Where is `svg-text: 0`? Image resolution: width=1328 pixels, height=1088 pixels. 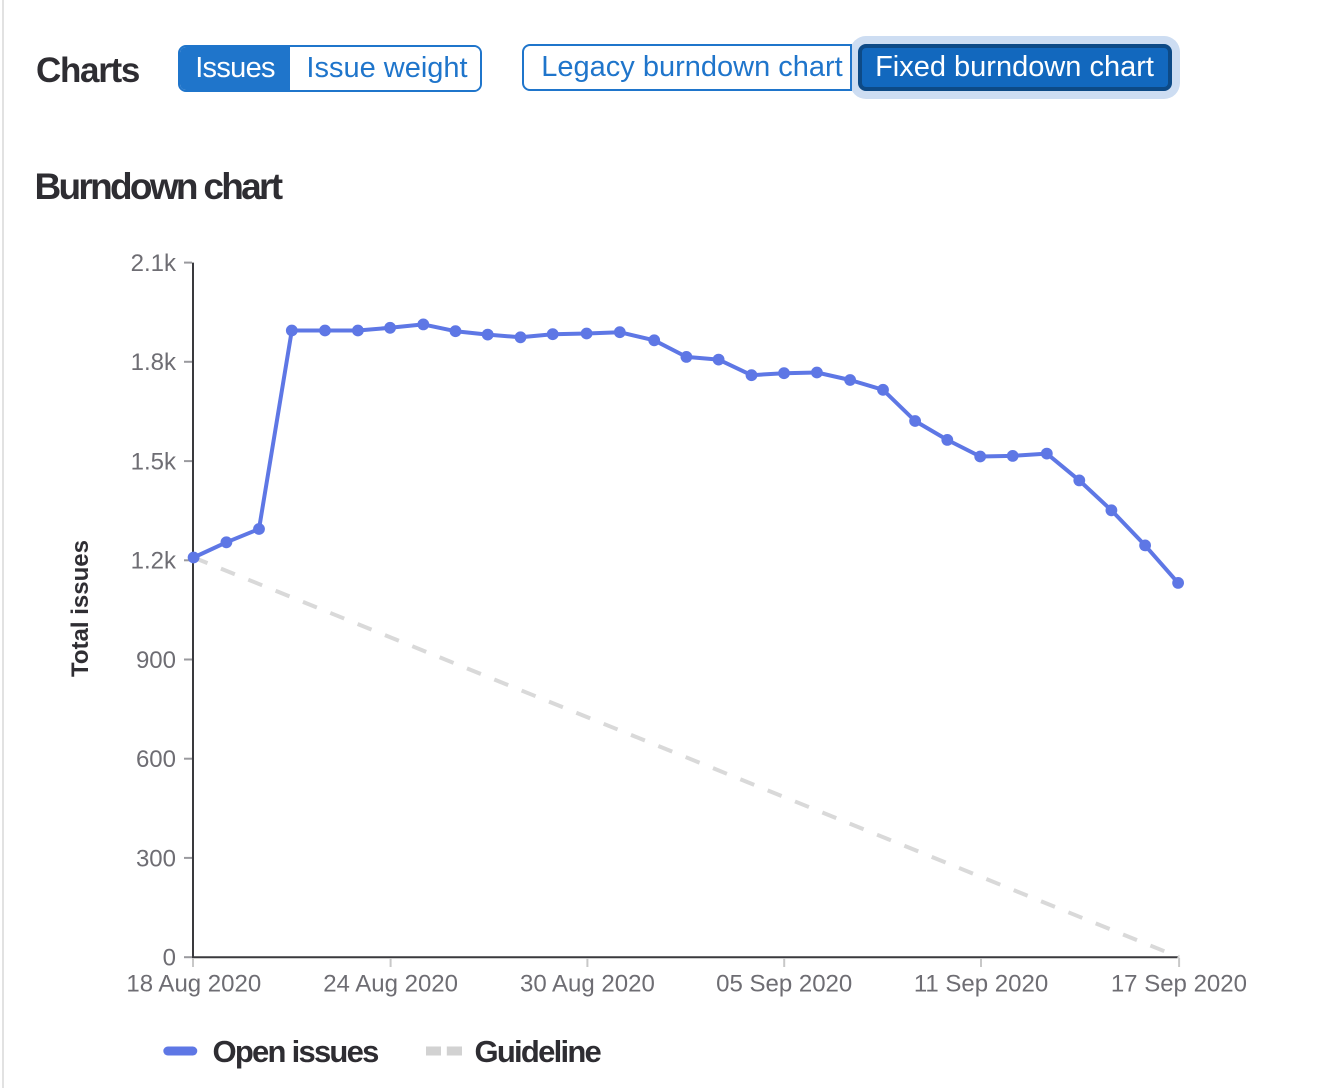
svg-text: 0 is located at coordinates (169, 958).